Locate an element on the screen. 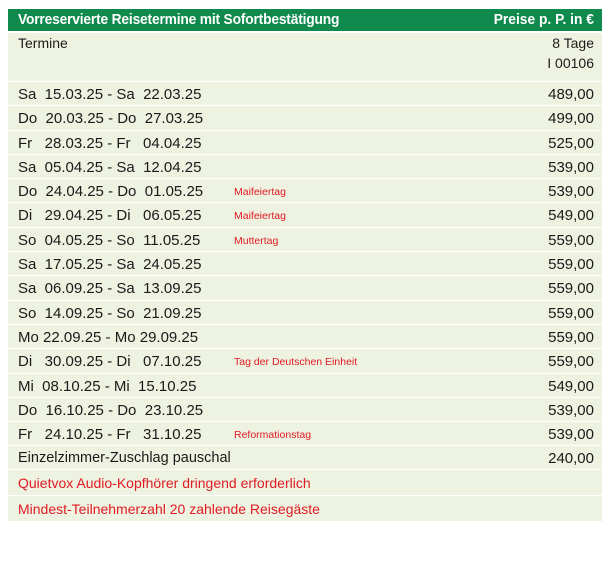  table-row: Mi 08.10.25 - Mi 15.10.25 549,00 is located at coordinates (305, 385).